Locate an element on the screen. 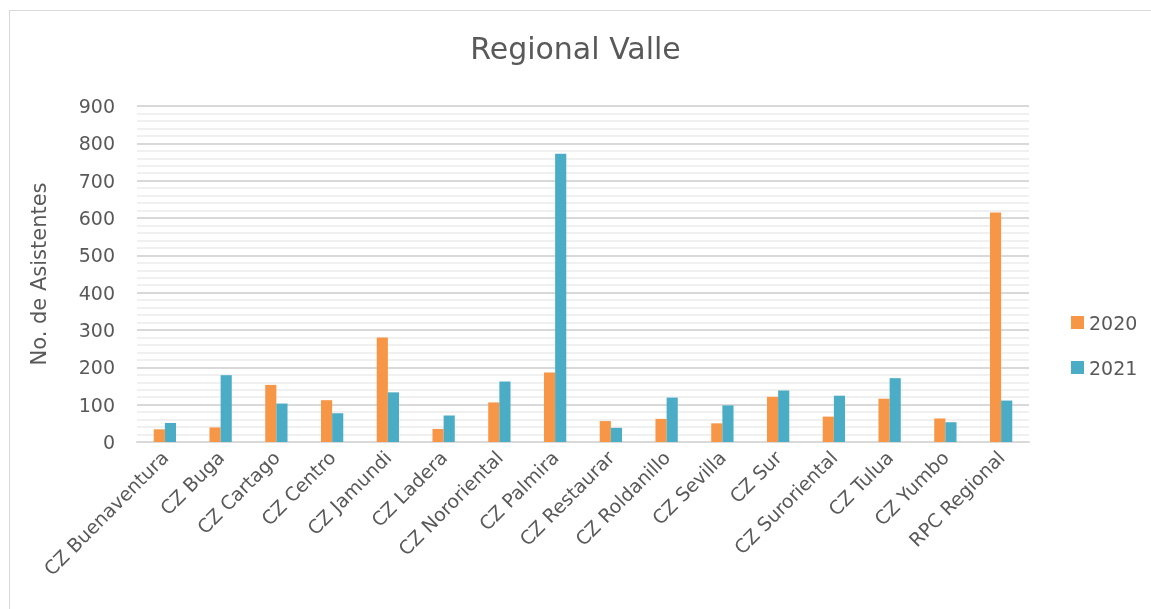  y-axis-title: No. de Asistentes is located at coordinates (38, 274).